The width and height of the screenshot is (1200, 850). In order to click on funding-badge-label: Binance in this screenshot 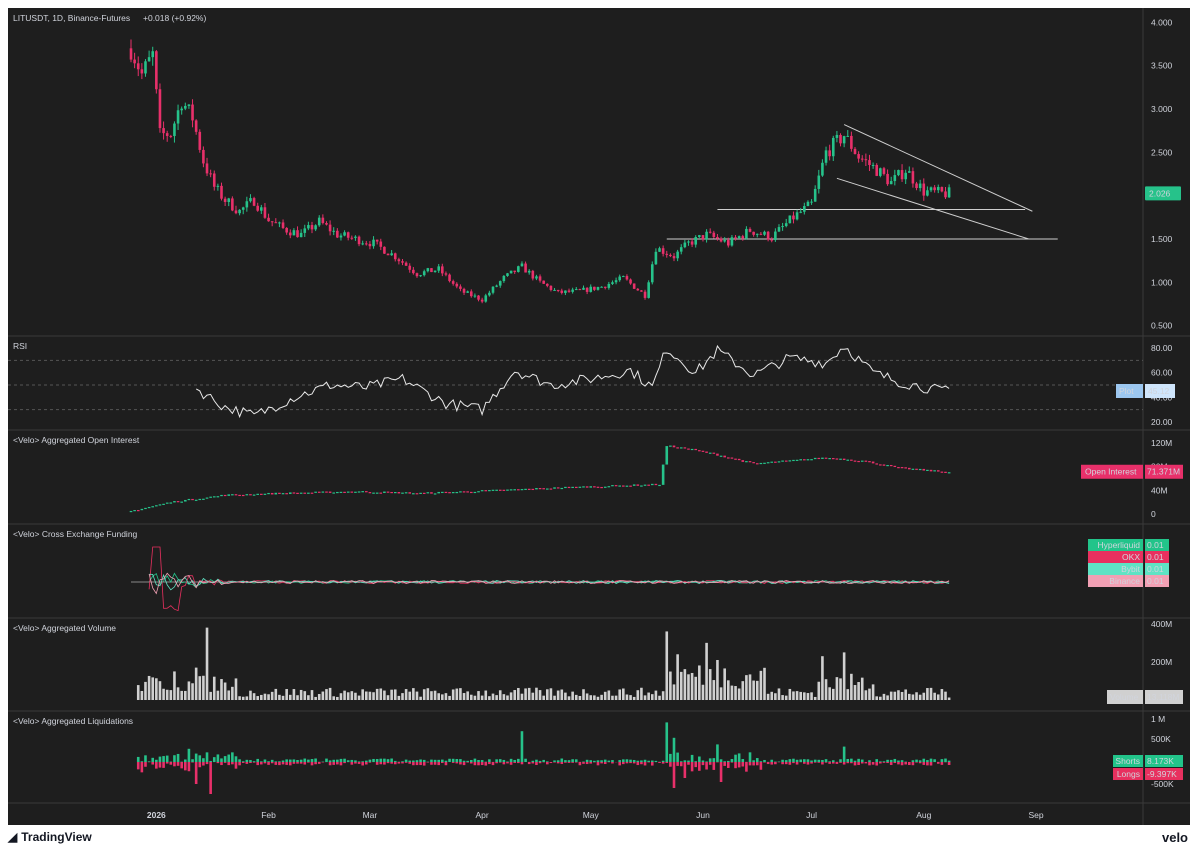, I will do `click(1124, 581)`.